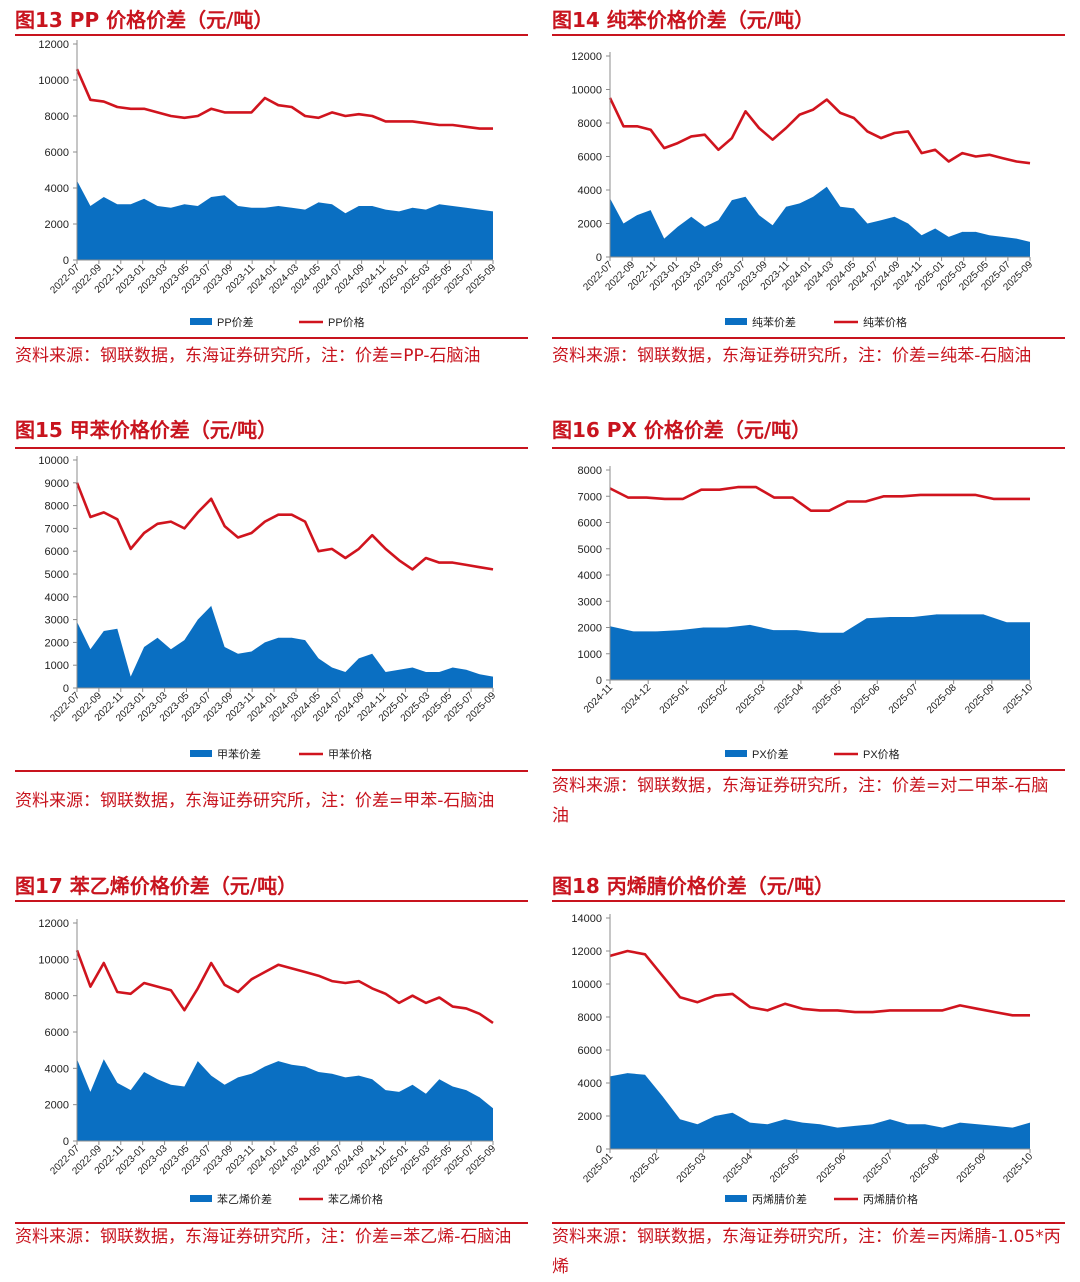  I want to click on chart-title: 图16 PX 价格价差（元/吨）, so click(681, 428).